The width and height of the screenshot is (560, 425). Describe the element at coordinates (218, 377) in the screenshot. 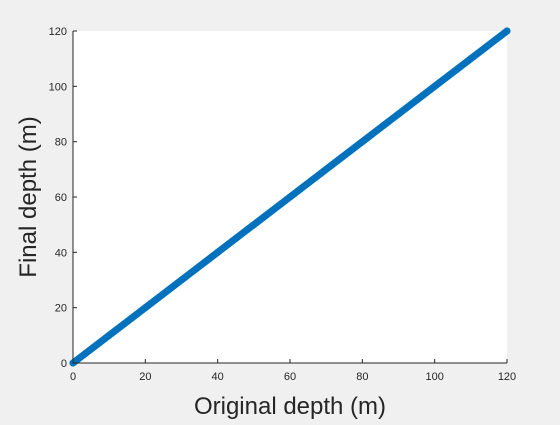

I see `x-tick-label: 40` at that location.